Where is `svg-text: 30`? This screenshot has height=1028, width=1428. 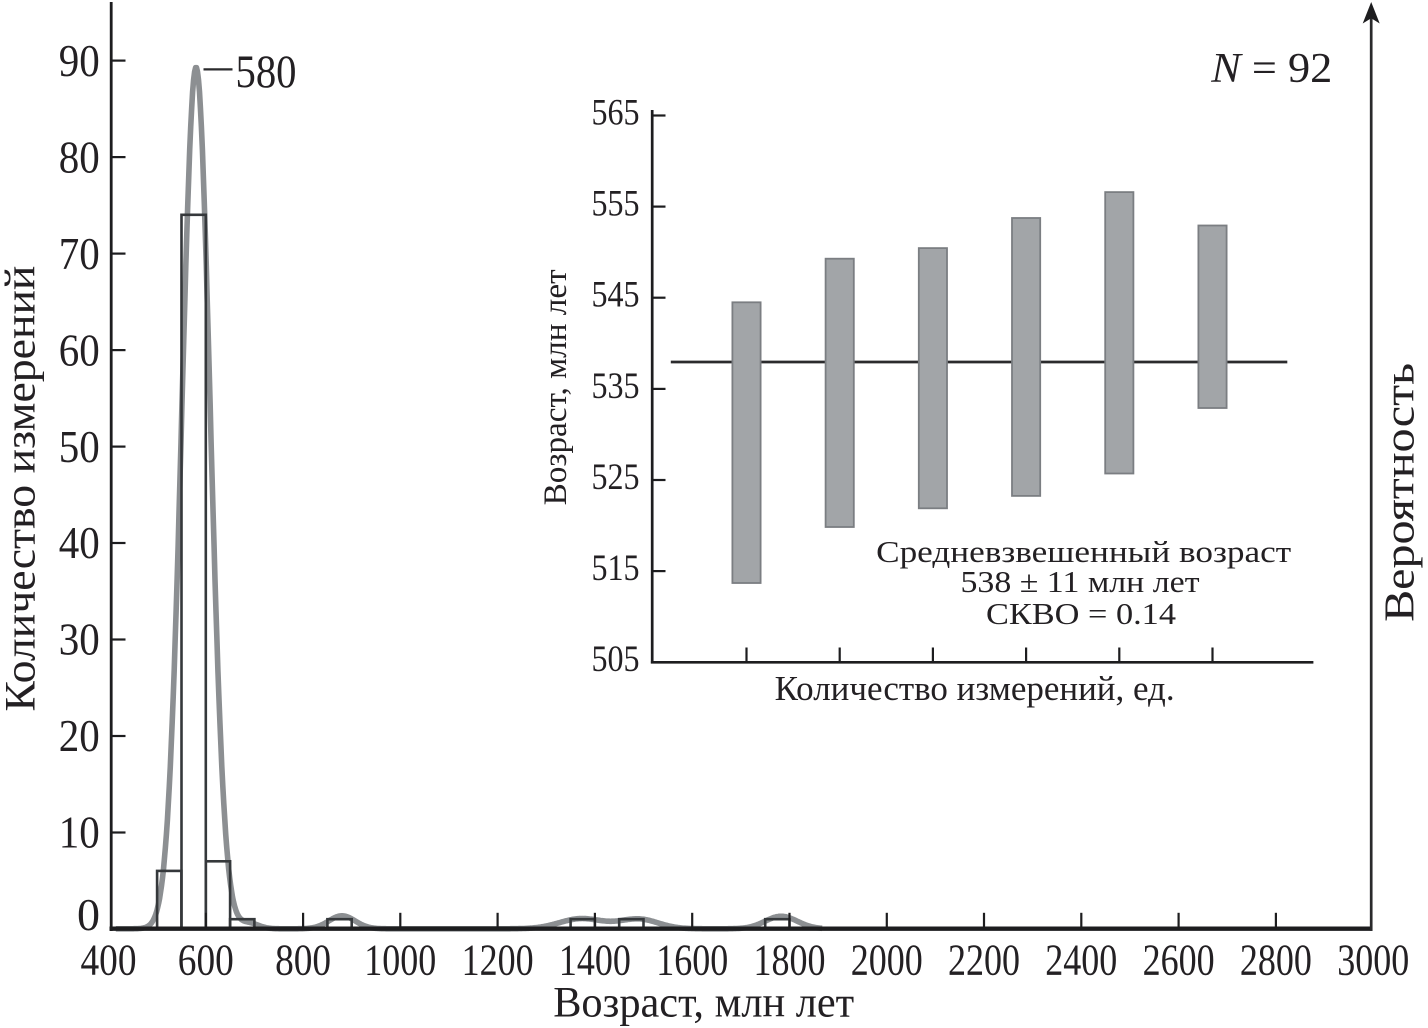
svg-text: 30 is located at coordinates (79, 639).